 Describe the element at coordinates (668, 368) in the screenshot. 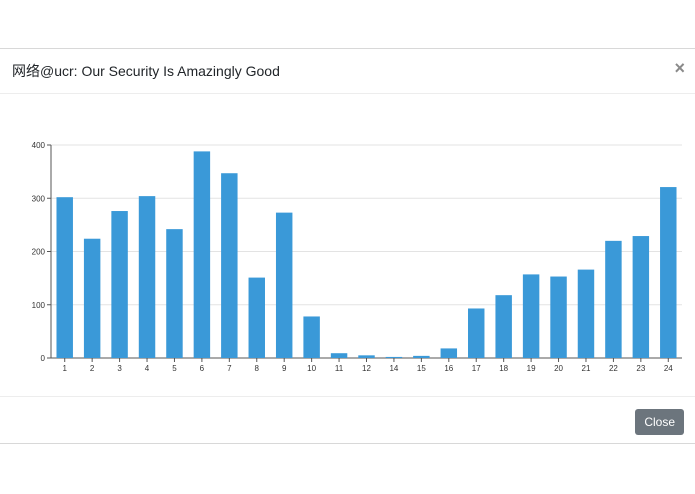

I see `x-tick-label: 24` at that location.